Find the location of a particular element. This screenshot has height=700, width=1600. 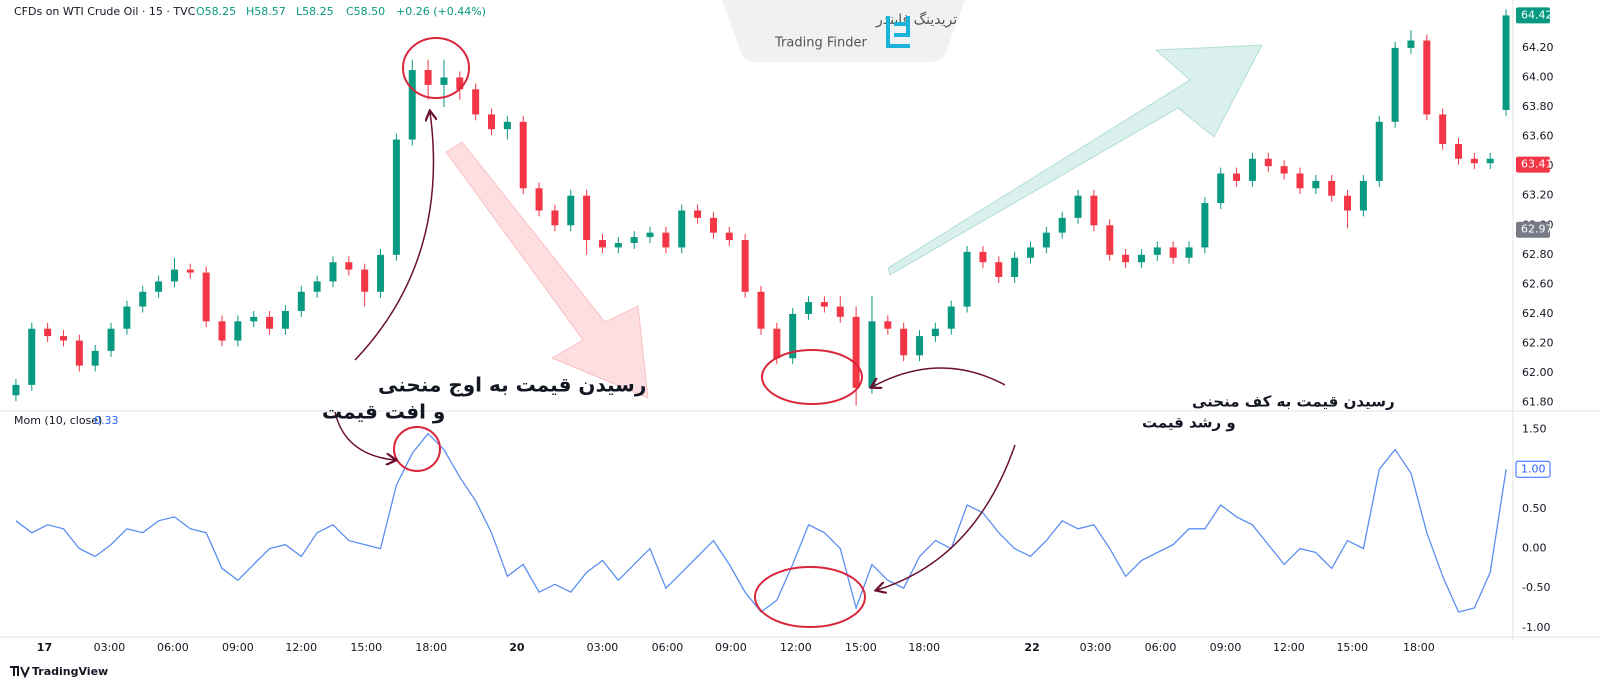

y-tick-label: 62.00 is located at coordinates (1538, 372).